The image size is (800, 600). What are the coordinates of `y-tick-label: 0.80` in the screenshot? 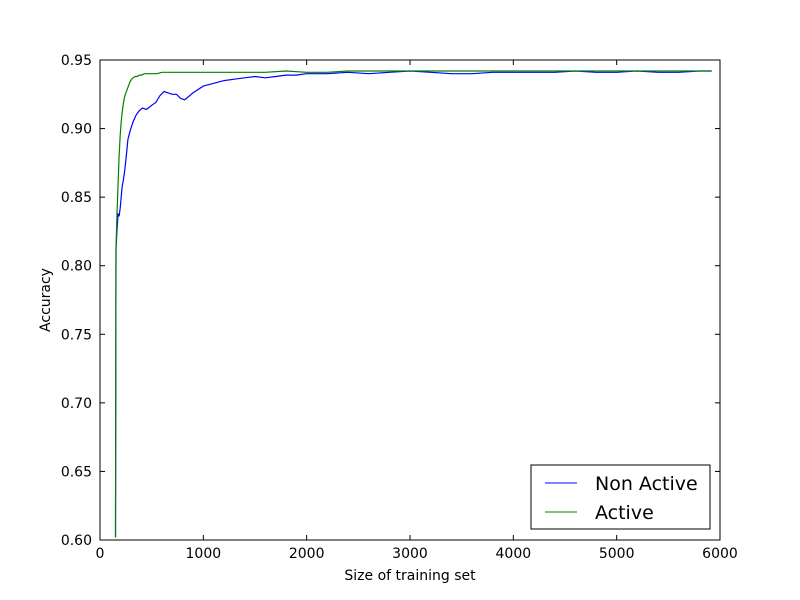 It's located at (76, 267).